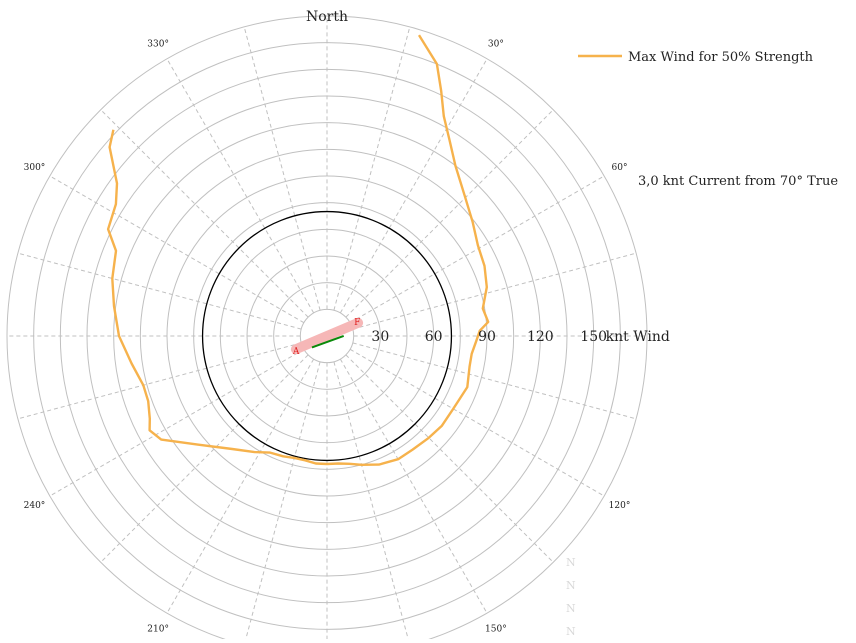  I want to click on radial-tick-label: 60, so click(434, 337).